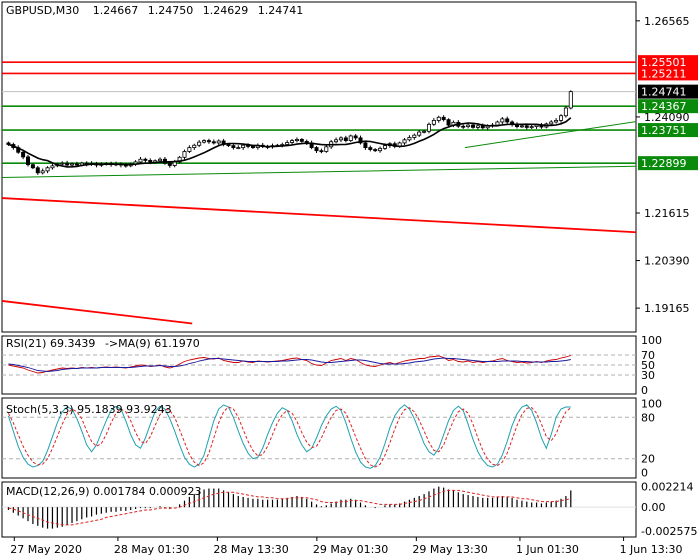 This screenshot has height=560, width=700. Describe the element at coordinates (667, 308) in the screenshot. I see `price-tick-label: 1.19165` at that location.